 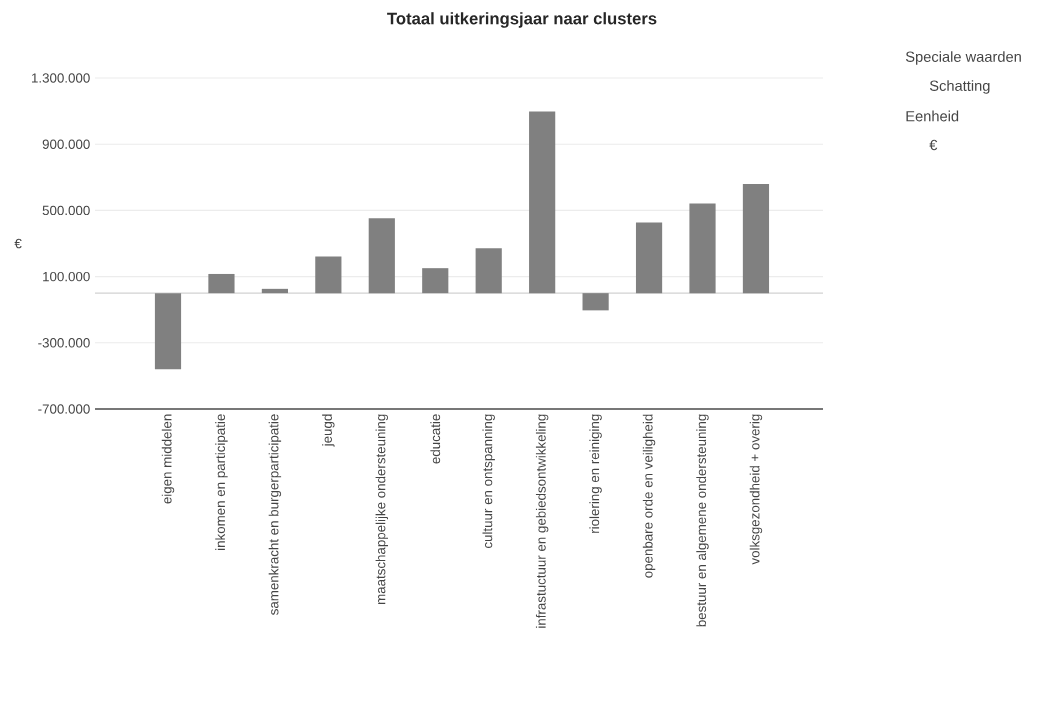 What do you see at coordinates (221, 482) in the screenshot?
I see `x-tick-label: inkomen en participatie` at bounding box center [221, 482].